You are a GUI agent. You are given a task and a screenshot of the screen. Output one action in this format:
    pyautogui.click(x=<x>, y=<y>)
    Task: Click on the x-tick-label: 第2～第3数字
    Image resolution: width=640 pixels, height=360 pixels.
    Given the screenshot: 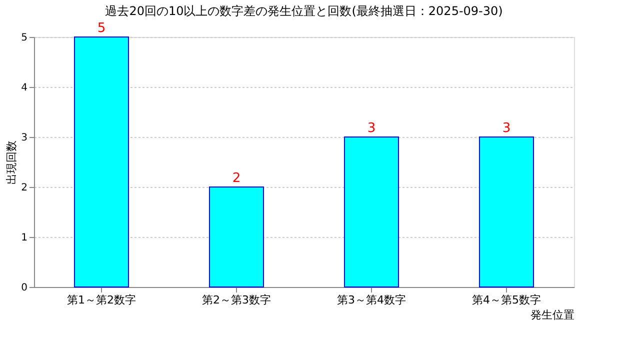 What is the action you would take?
    pyautogui.click(x=236, y=300)
    